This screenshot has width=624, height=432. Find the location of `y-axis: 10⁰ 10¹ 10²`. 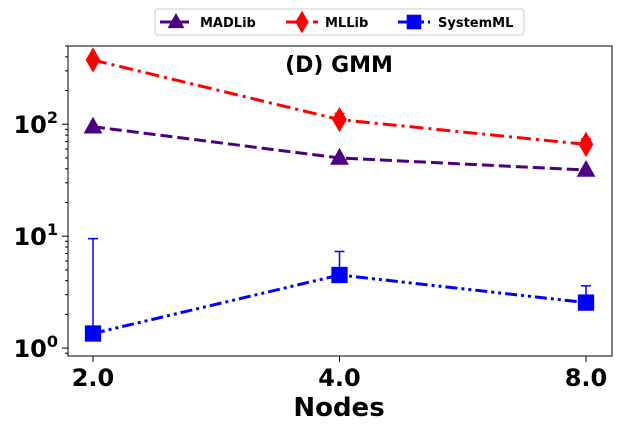

y-axis: 10⁰ 10¹ 10² is located at coordinates (40, 204).